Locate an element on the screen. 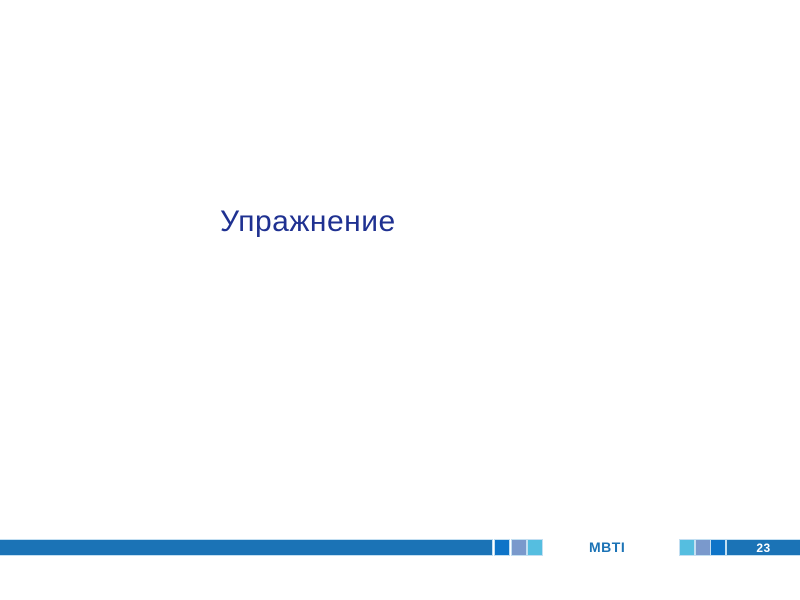 The width and height of the screenshot is (800, 600). slide-footer: MBTI 23 is located at coordinates (400, 547).